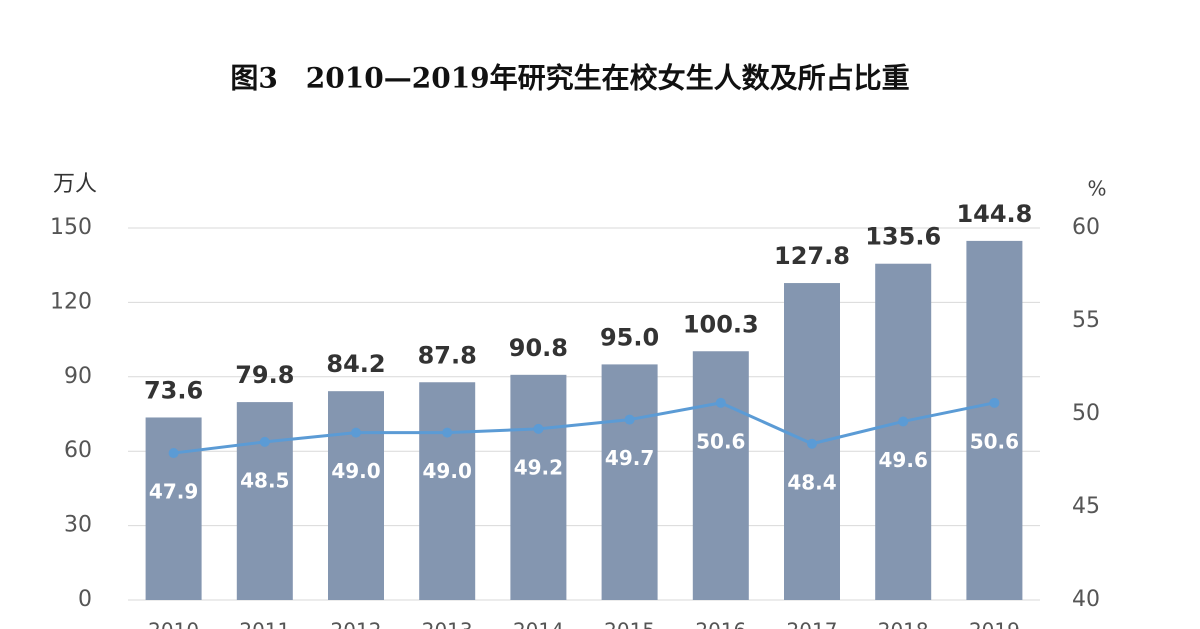 This screenshot has height=629, width=1200. Describe the element at coordinates (538, 348) in the screenshot. I see `bar-value-label: 90.8` at that location.